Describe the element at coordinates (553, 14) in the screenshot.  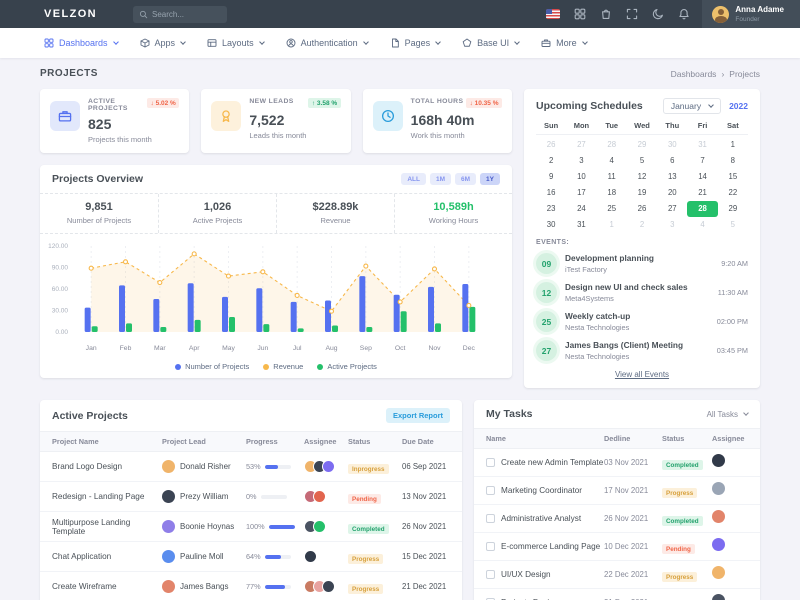
I see `language-flag-icon` at that location.